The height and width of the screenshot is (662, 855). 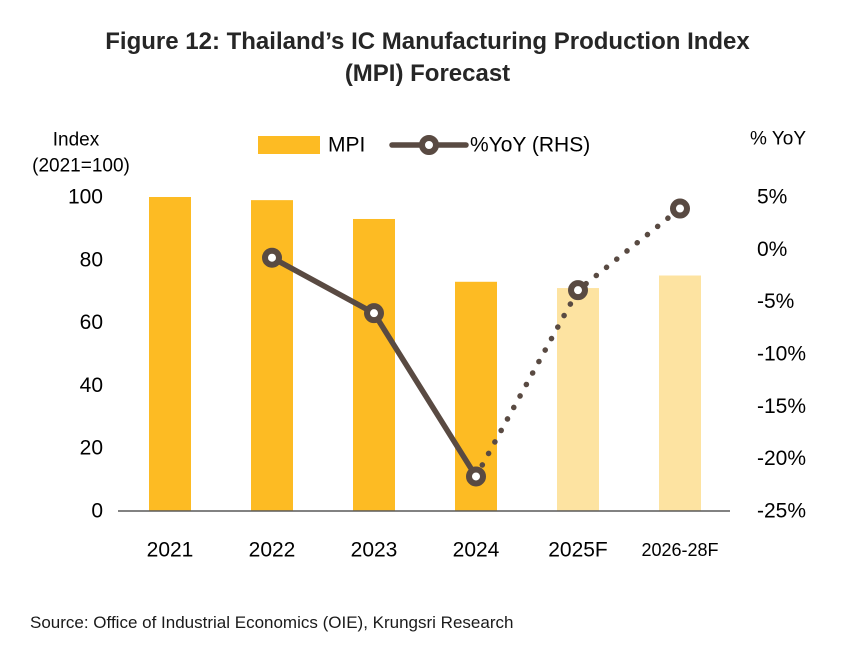 I want to click on right-axis-tick: -25%, so click(x=781, y=511).